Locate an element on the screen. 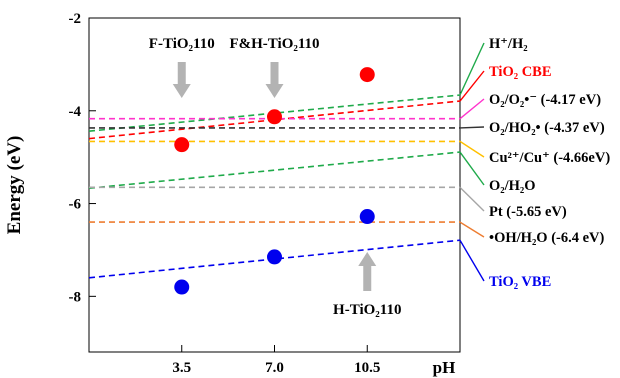  legend-label-2: O₂/O₂•⁻ (-4.17 eV) is located at coordinates (545, 100).